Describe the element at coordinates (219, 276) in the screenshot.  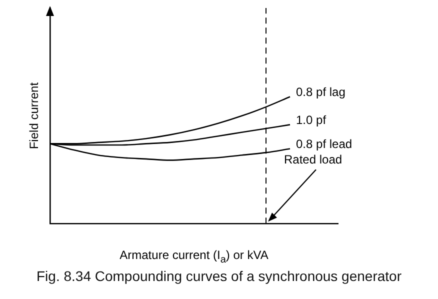
I see `caption: Fig. 8.34 Compounding curves of a synchronous generator` at that location.